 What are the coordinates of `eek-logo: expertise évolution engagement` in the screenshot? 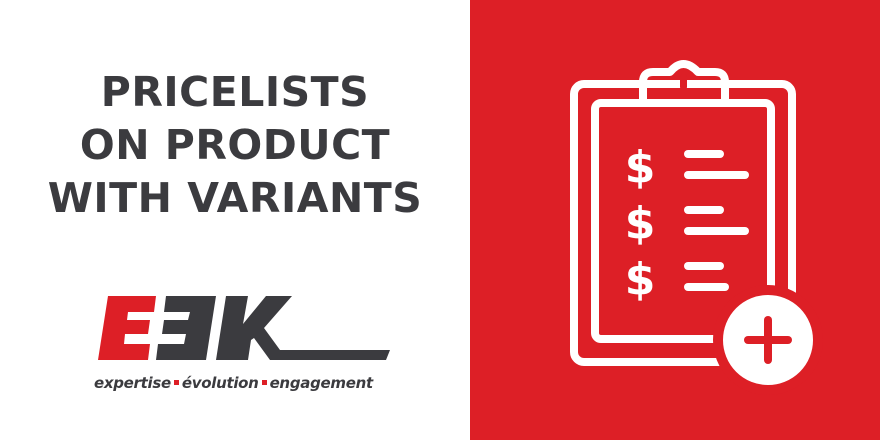 It's located at (244, 349).